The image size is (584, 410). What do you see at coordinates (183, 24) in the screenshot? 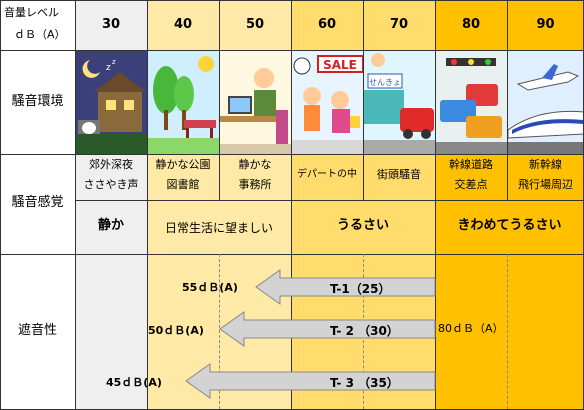
I see `level-40: 40` at bounding box center [183, 24].